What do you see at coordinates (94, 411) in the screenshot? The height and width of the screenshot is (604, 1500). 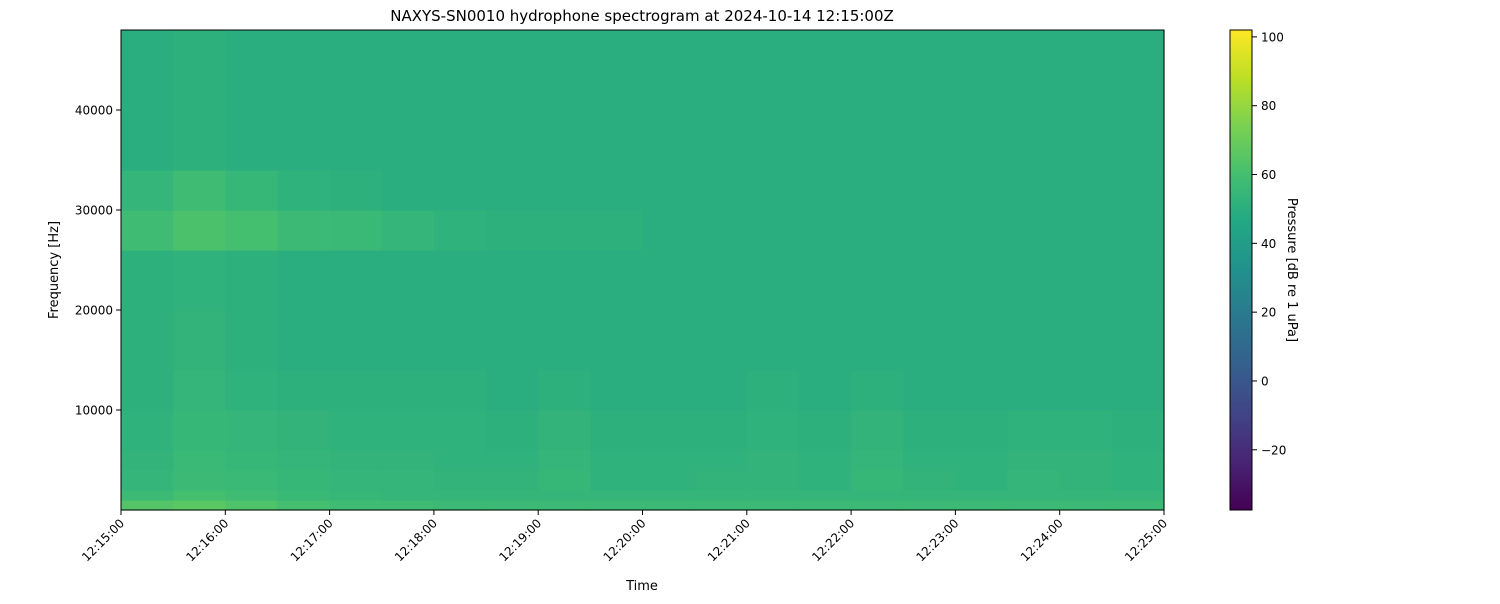 I see `y-tick-label: 10000` at bounding box center [94, 411].